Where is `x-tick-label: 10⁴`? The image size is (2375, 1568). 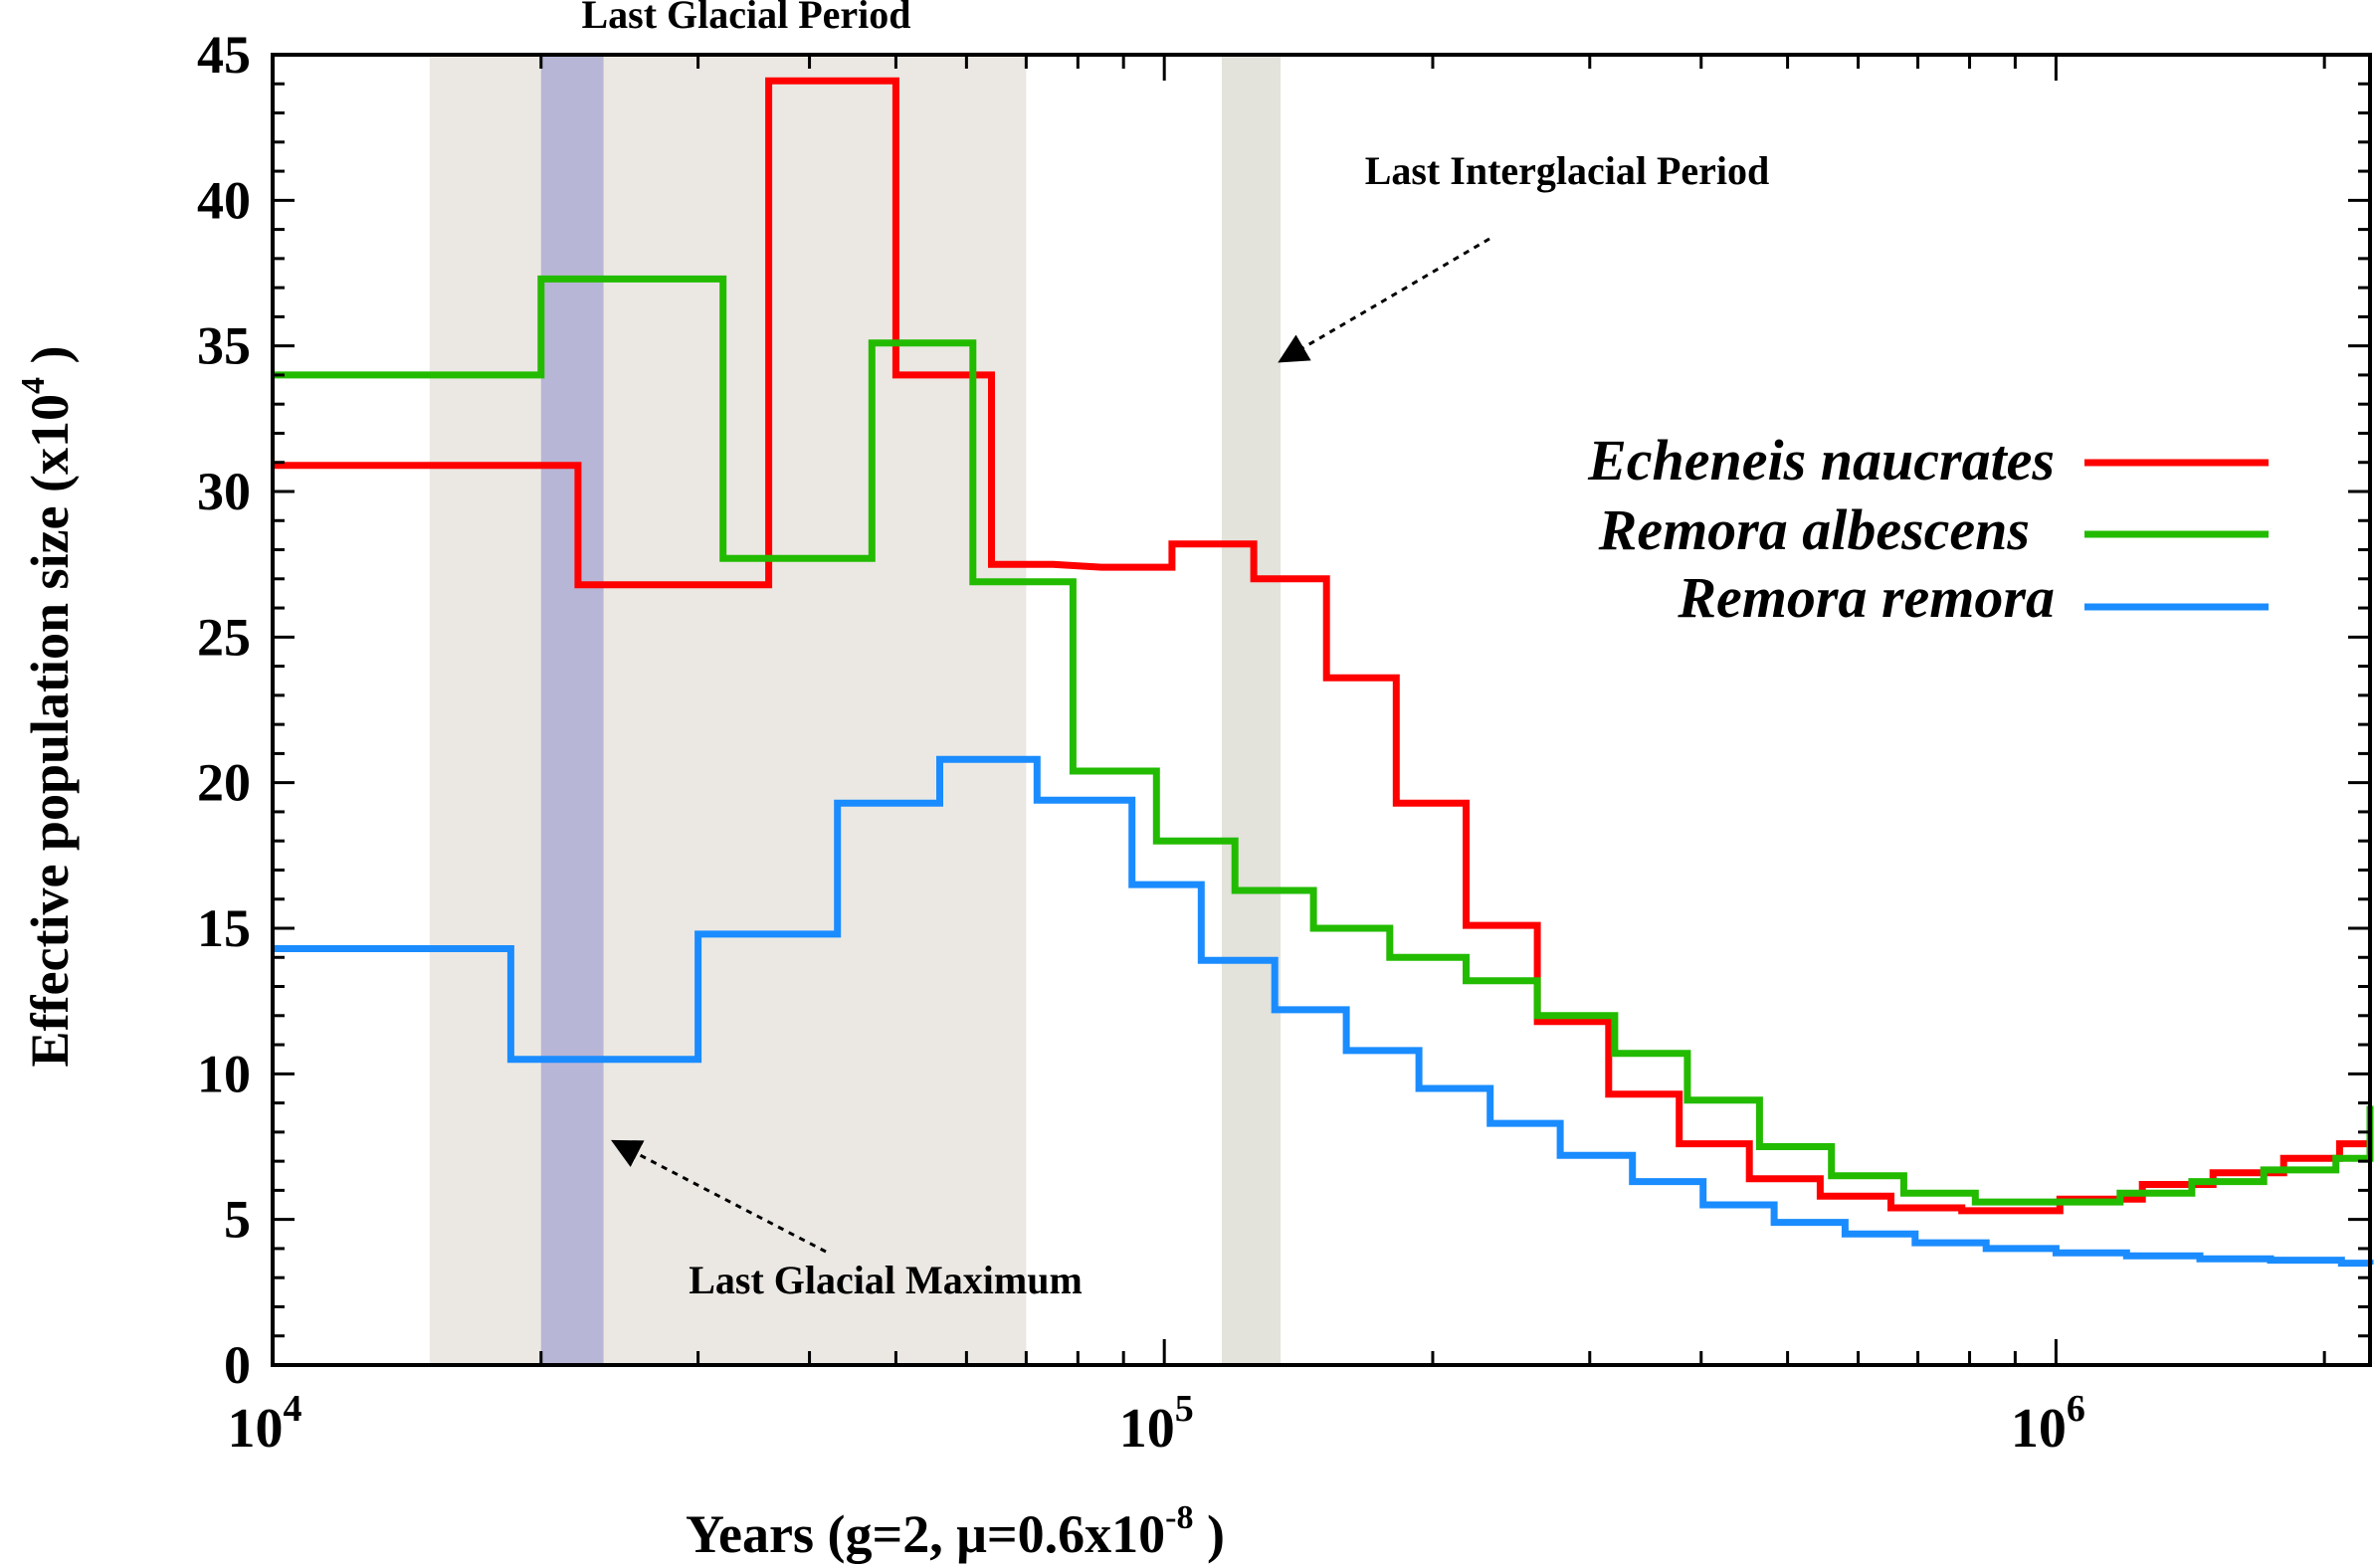
x-tick-label: 10⁴ is located at coordinates (265, 1424).